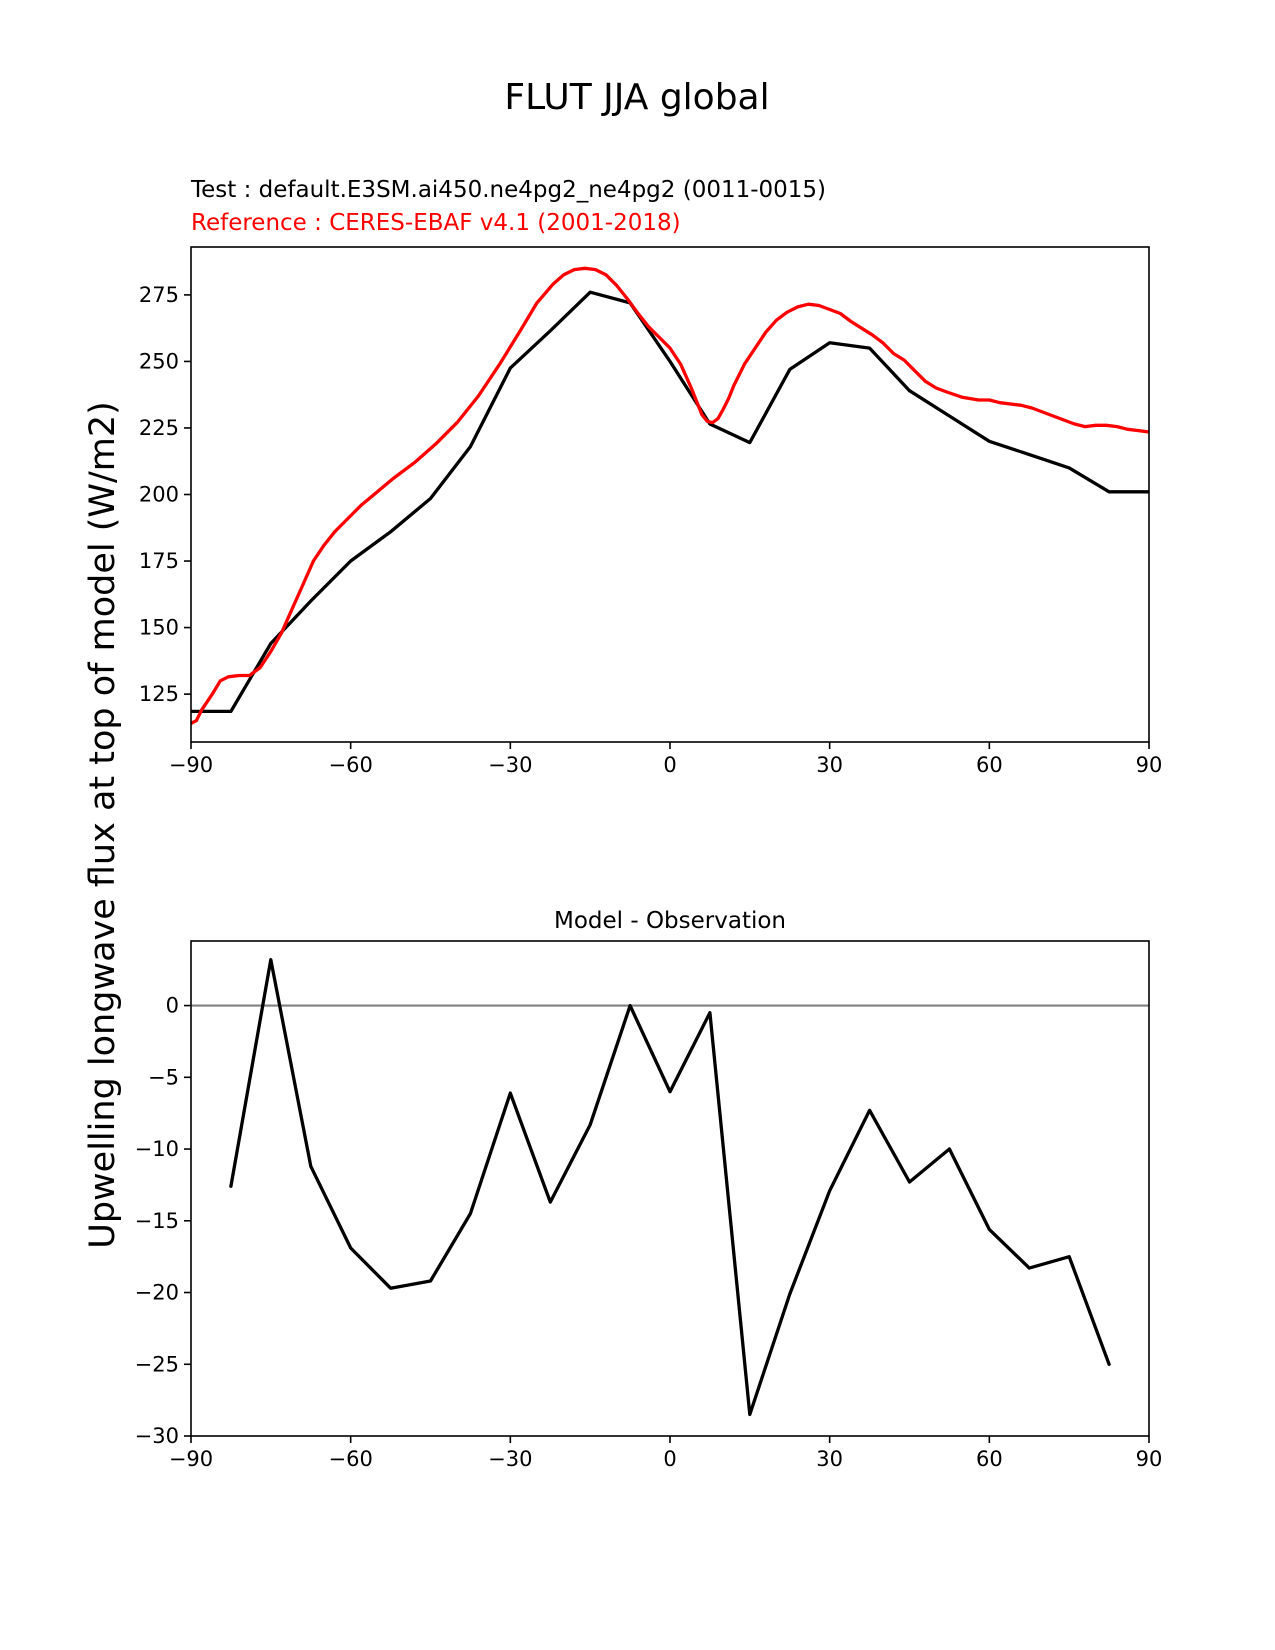 The width and height of the screenshot is (1275, 1650). Describe the element at coordinates (159, 694) in the screenshot. I see `y-tick-label: 125` at that location.